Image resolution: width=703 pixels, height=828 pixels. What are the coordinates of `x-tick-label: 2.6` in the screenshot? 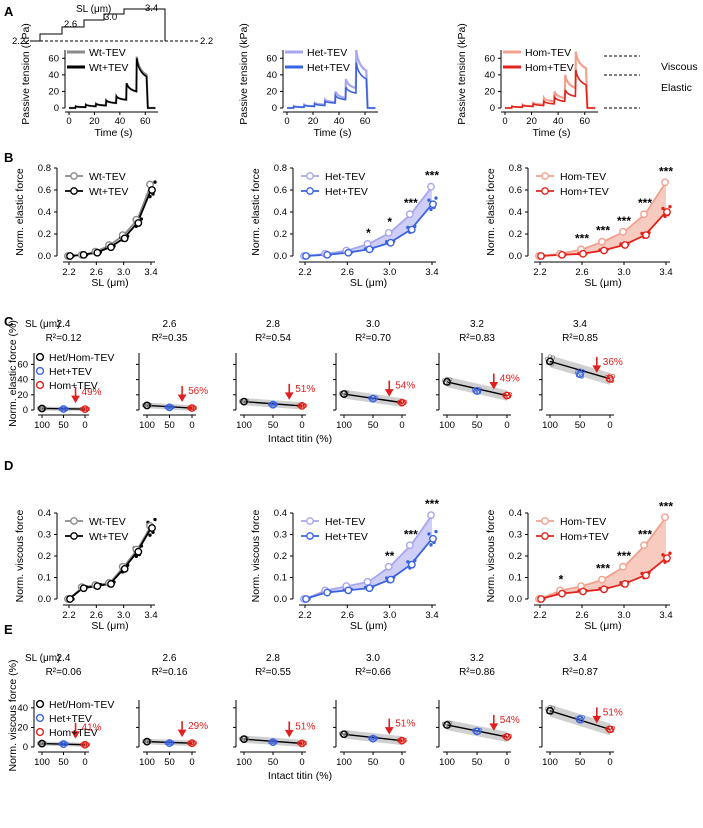 It's located at (96, 615).